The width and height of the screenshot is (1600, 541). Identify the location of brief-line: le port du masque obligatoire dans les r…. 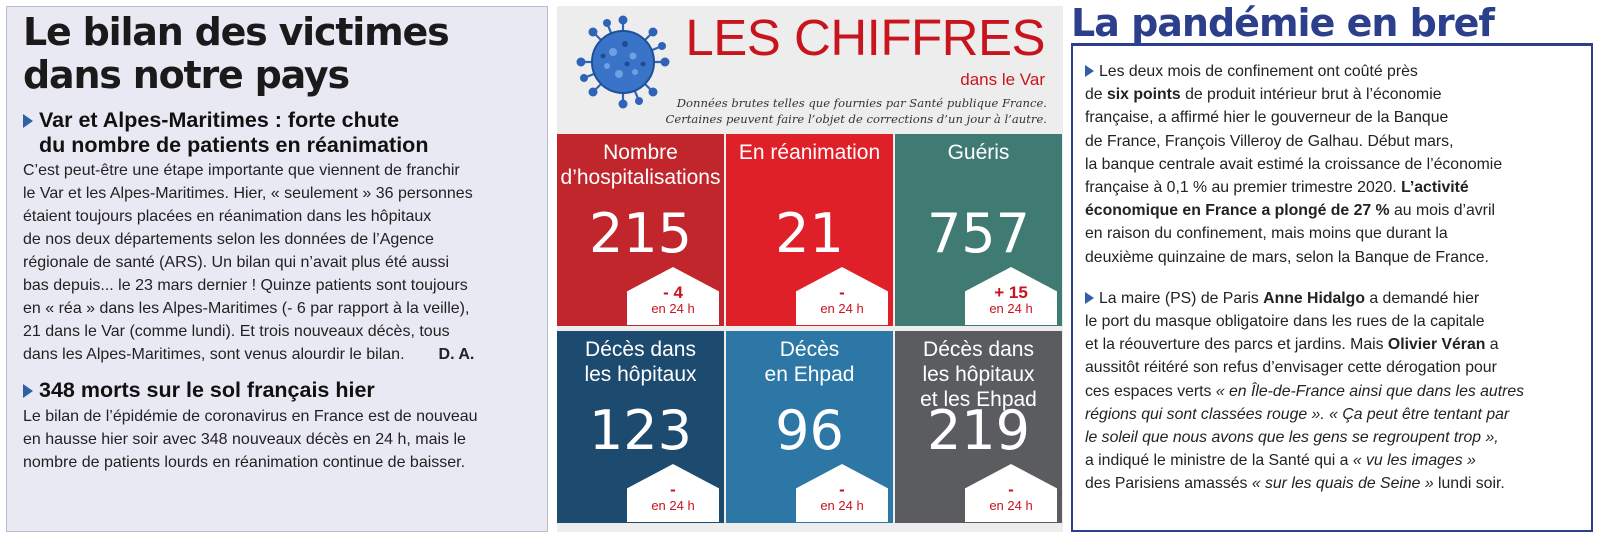
(1285, 322).